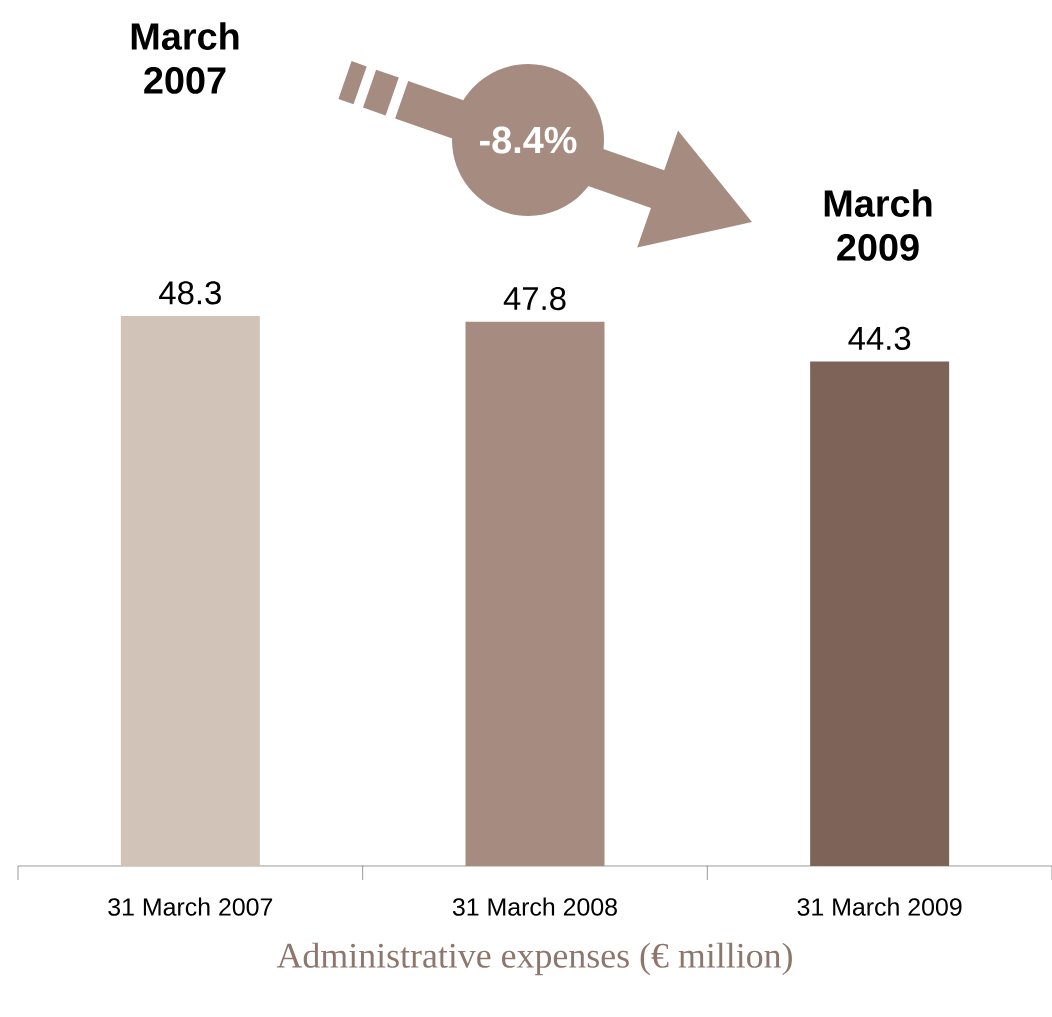  What do you see at coordinates (528, 140) in the screenshot?
I see `text: -8.4%` at bounding box center [528, 140].